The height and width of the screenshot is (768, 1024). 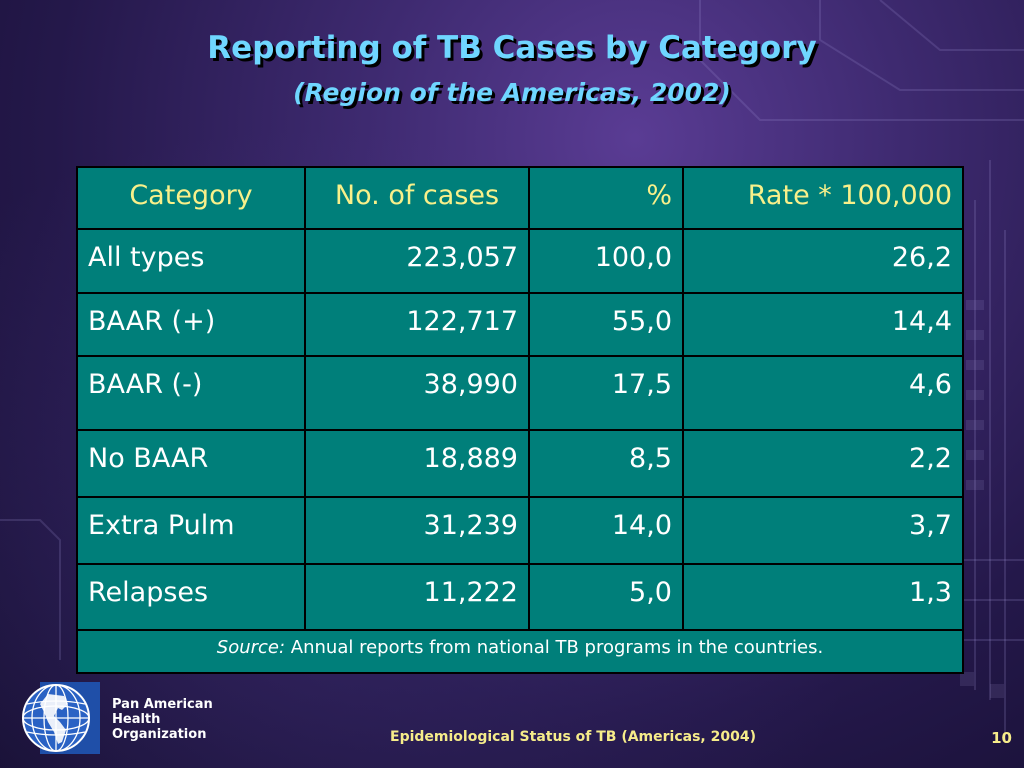 I want to click on cell-category: Extra Pulm, so click(x=191, y=530).